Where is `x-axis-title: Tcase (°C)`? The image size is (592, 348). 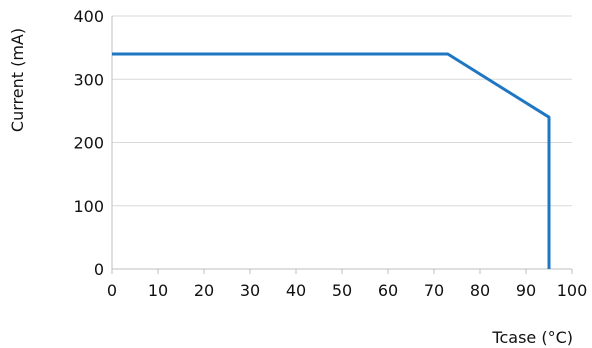
x-axis-title: Tcase (°C) is located at coordinates (532, 337).